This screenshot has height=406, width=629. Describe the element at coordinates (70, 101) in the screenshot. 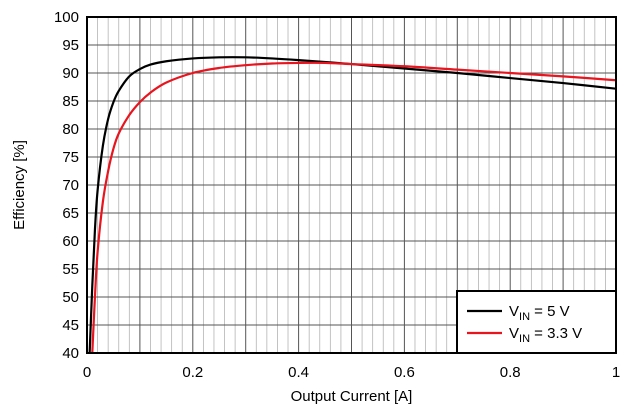

I see `y-tick-label: 85` at that location.